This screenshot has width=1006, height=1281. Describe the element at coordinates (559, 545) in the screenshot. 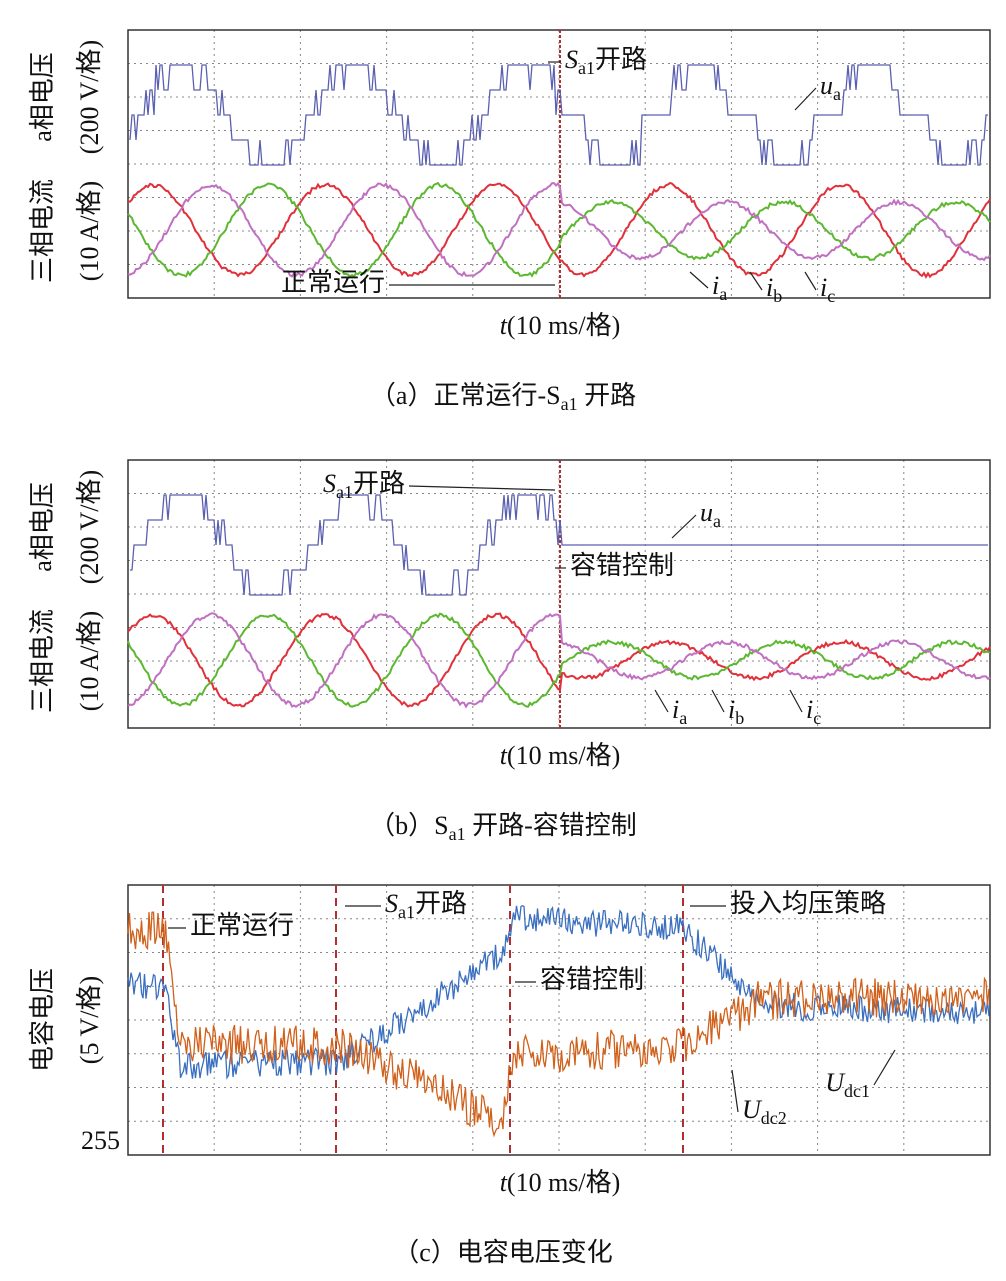

I see `voltage-wave` at that location.